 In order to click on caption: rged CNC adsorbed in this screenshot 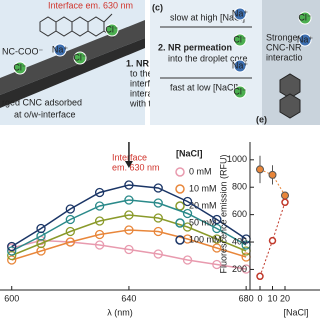, I will do `click(42, 102)`.